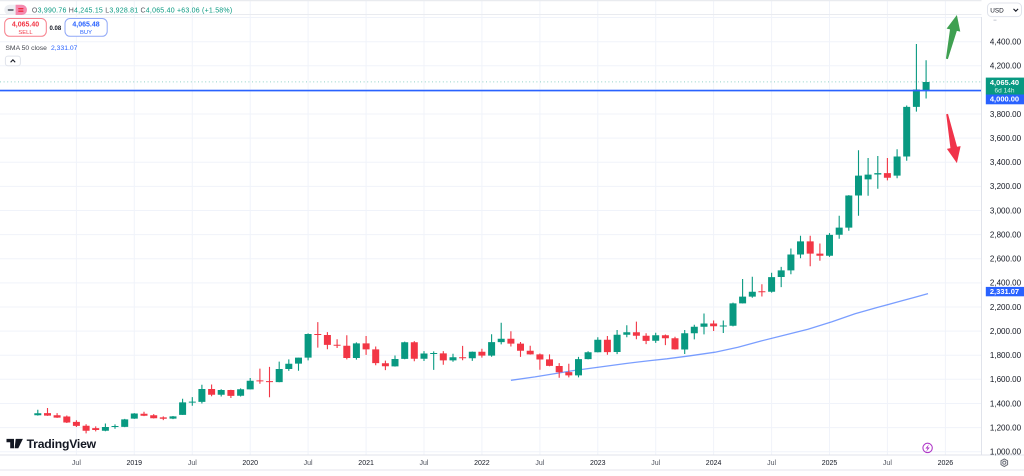  Describe the element at coordinates (1006, 138) in the screenshot. I see `svg-text: 3,600.00` at that location.